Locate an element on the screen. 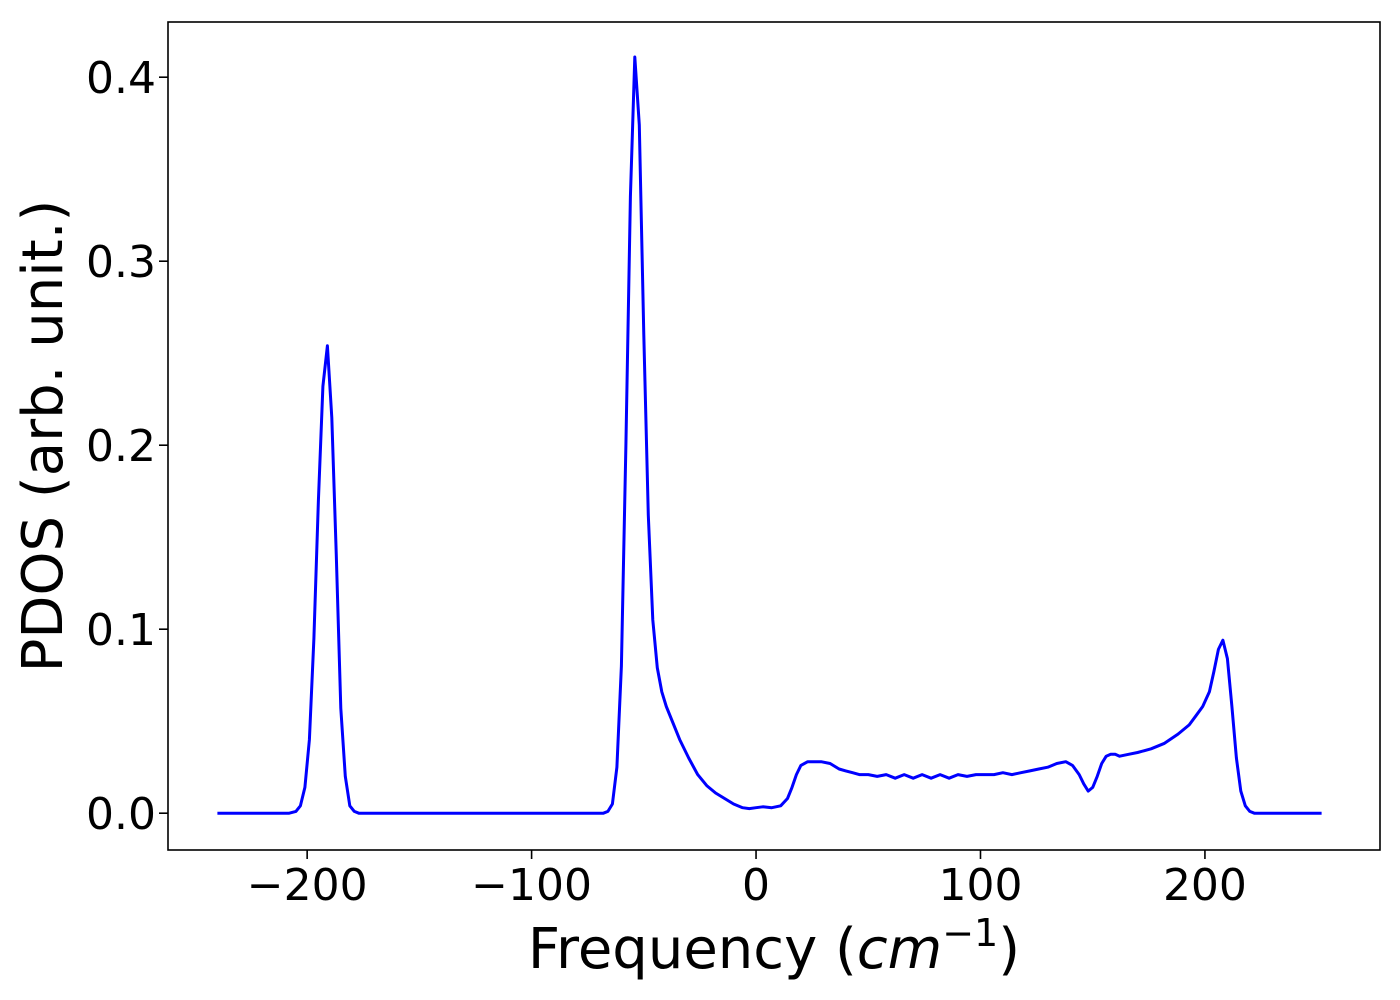 This screenshot has height=1000, width=1400. x-axis-label-prefix: Frequency ( is located at coordinates (692, 949).